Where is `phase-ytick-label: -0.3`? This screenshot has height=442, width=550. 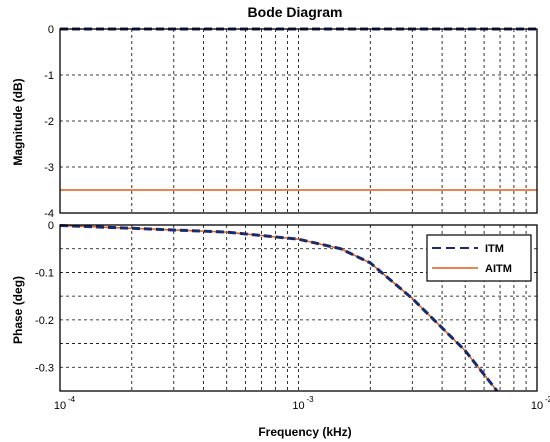 phase-ytick-label: -0.3 is located at coordinates (44, 368).